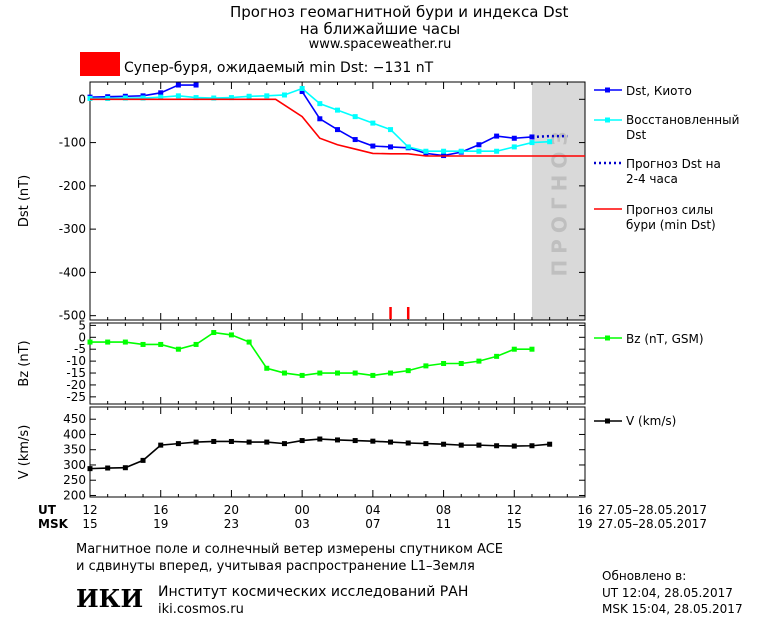 This screenshot has width=760, height=620. Describe the element at coordinates (443, 510) in the screenshot. I see `x-tick-label-ut: 08` at that location.